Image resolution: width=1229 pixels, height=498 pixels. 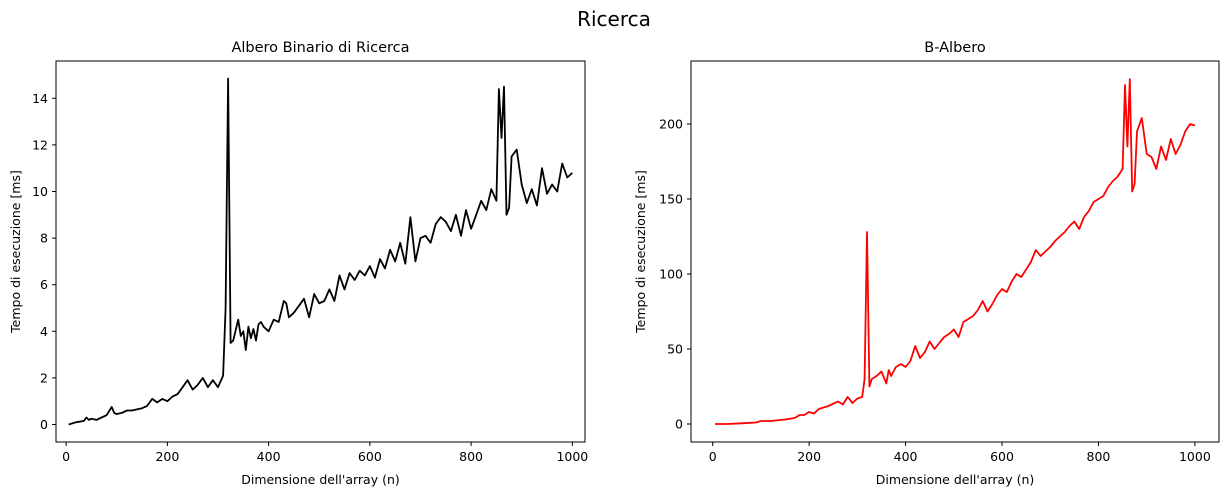 What do you see at coordinates (955, 48) in the screenshot?
I see `plot-title: B-Albero` at bounding box center [955, 48].